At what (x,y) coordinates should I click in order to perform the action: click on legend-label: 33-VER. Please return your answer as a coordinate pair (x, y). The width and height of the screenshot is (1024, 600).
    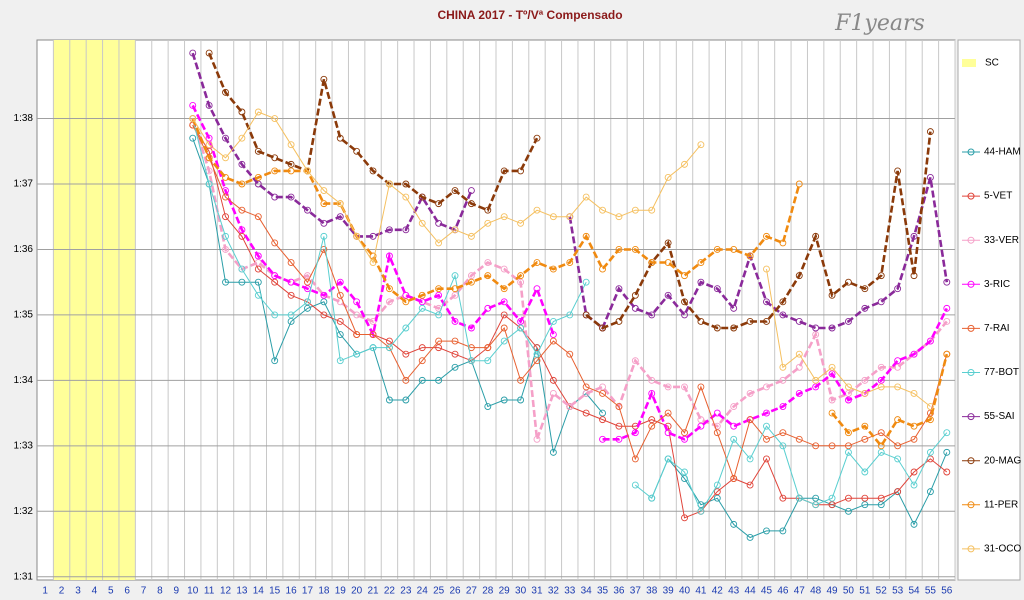
    Looking at the image, I should click on (1001, 240).